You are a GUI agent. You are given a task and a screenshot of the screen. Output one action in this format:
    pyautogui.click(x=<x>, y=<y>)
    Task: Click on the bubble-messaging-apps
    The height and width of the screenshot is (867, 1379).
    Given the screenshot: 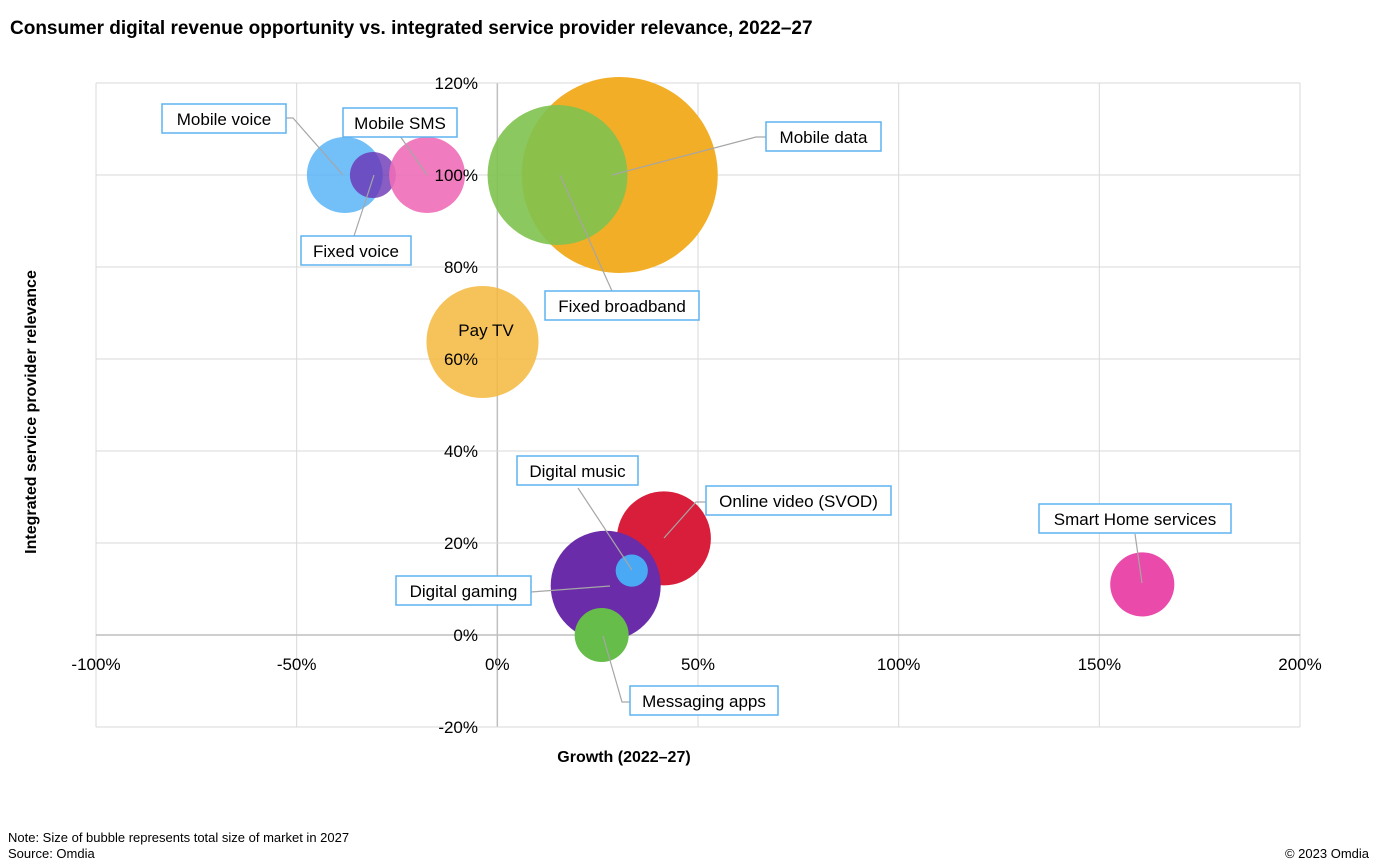 What is the action you would take?
    pyautogui.click(x=601, y=635)
    